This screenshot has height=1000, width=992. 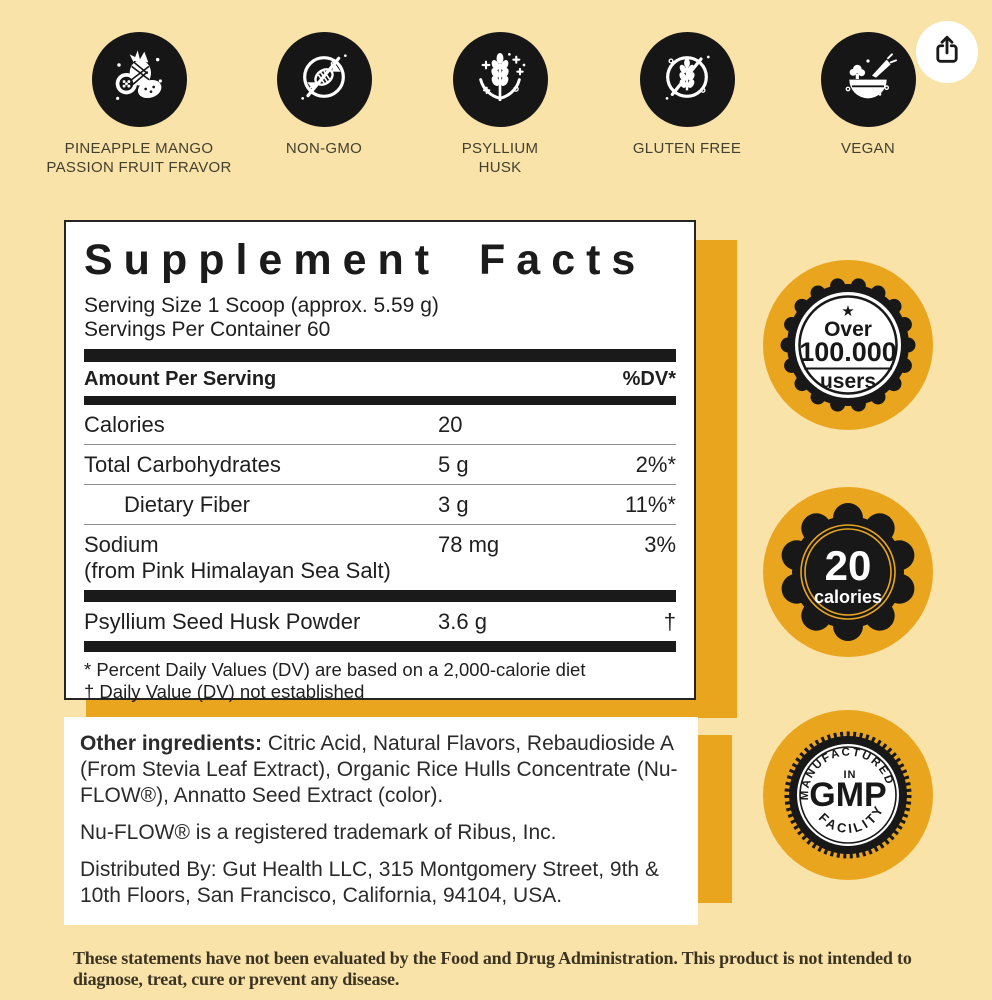 I want to click on feature-gluten-free: GLUTEN FREE, so click(x=687, y=95).